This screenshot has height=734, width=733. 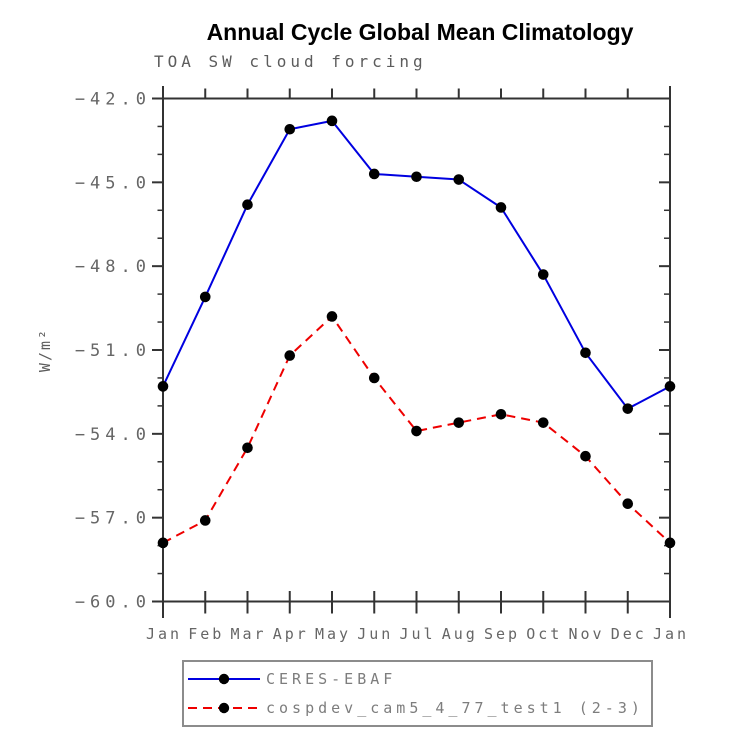 I want to click on legend-entry-cospdev: cospdev_cam5_4_77_test1 (2-3), so click(x=419, y=708).